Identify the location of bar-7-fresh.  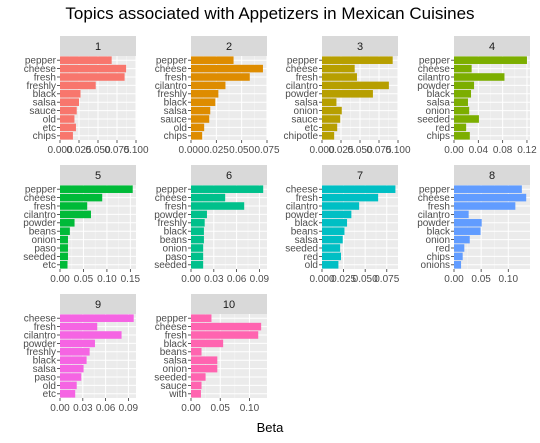
(350, 198).